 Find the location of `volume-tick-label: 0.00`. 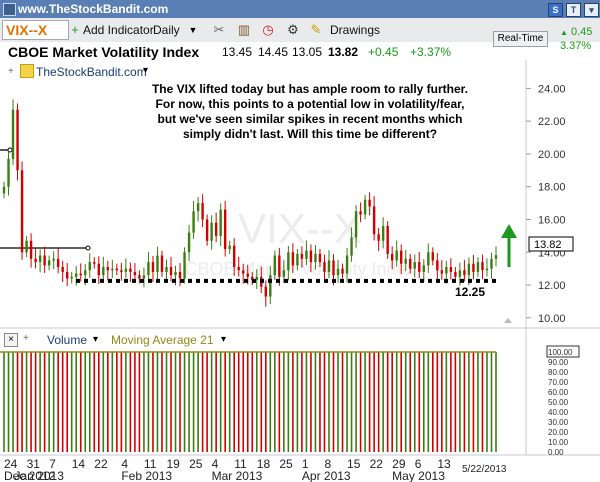

volume-tick-label: 0.00 is located at coordinates (556, 452).